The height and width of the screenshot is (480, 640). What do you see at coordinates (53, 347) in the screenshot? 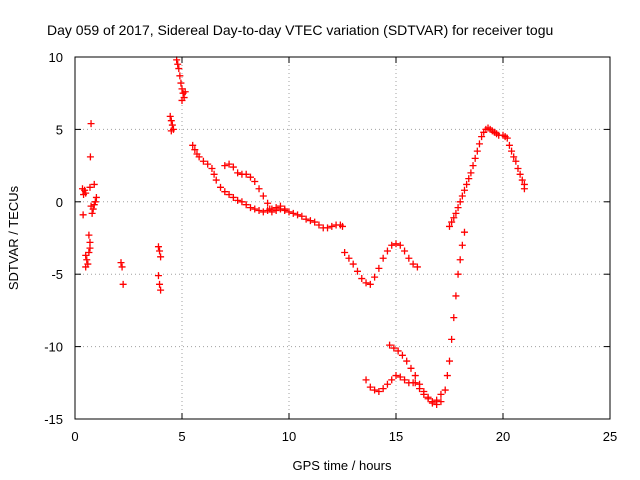
I see `y-tick-label: -10` at bounding box center [53, 347].